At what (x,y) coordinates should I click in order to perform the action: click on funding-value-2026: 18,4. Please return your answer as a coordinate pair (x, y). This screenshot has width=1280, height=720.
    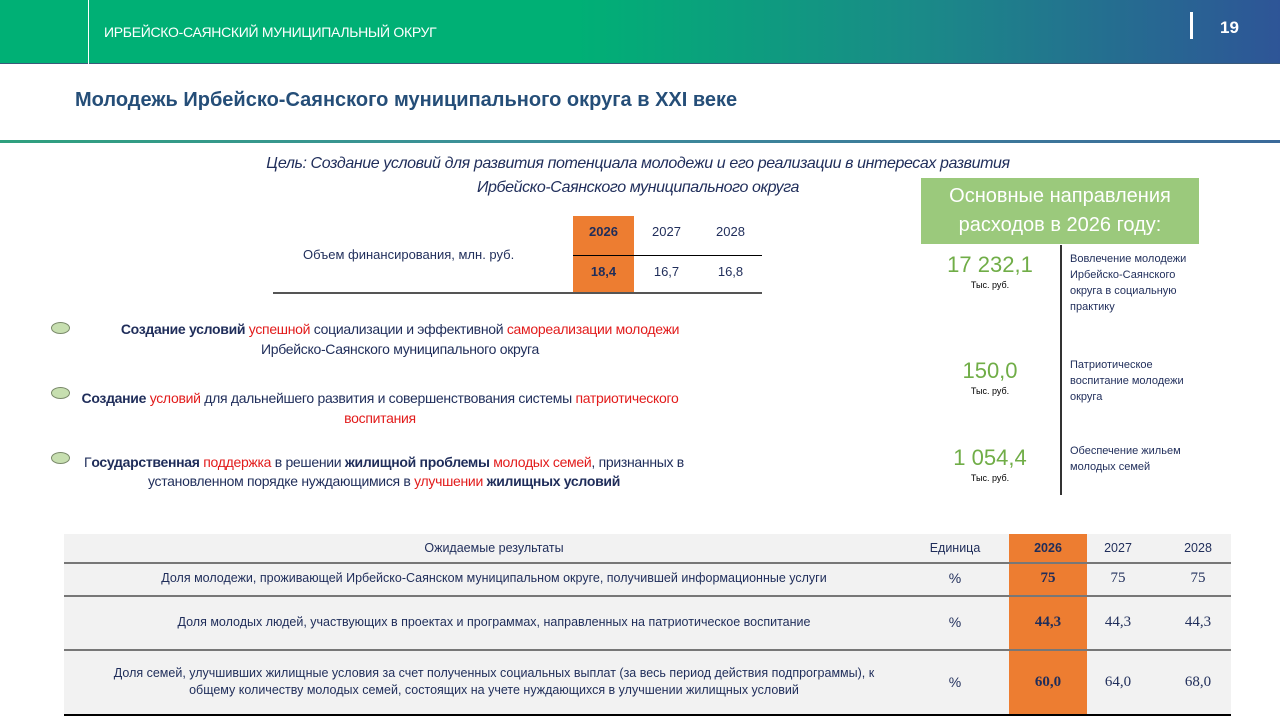
    Looking at the image, I should click on (603, 271).